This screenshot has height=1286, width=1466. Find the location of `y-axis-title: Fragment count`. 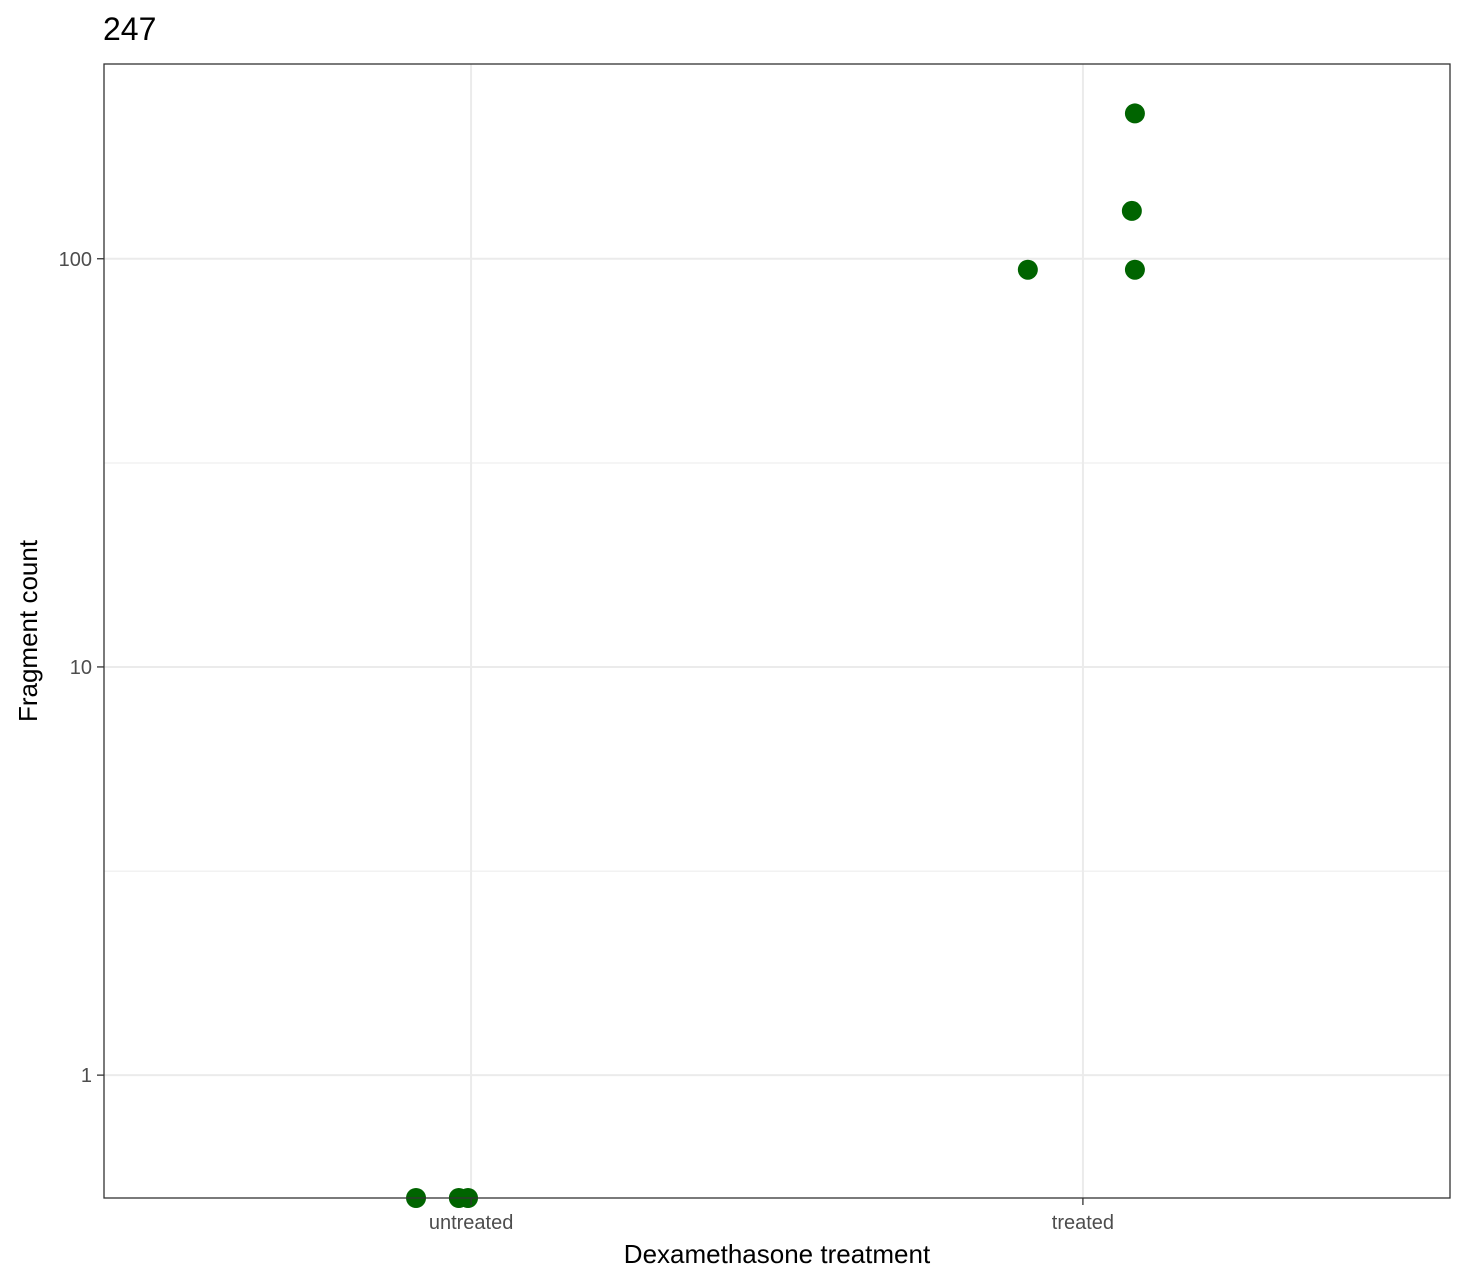

y-axis-title: Fragment count is located at coordinates (28, 630).